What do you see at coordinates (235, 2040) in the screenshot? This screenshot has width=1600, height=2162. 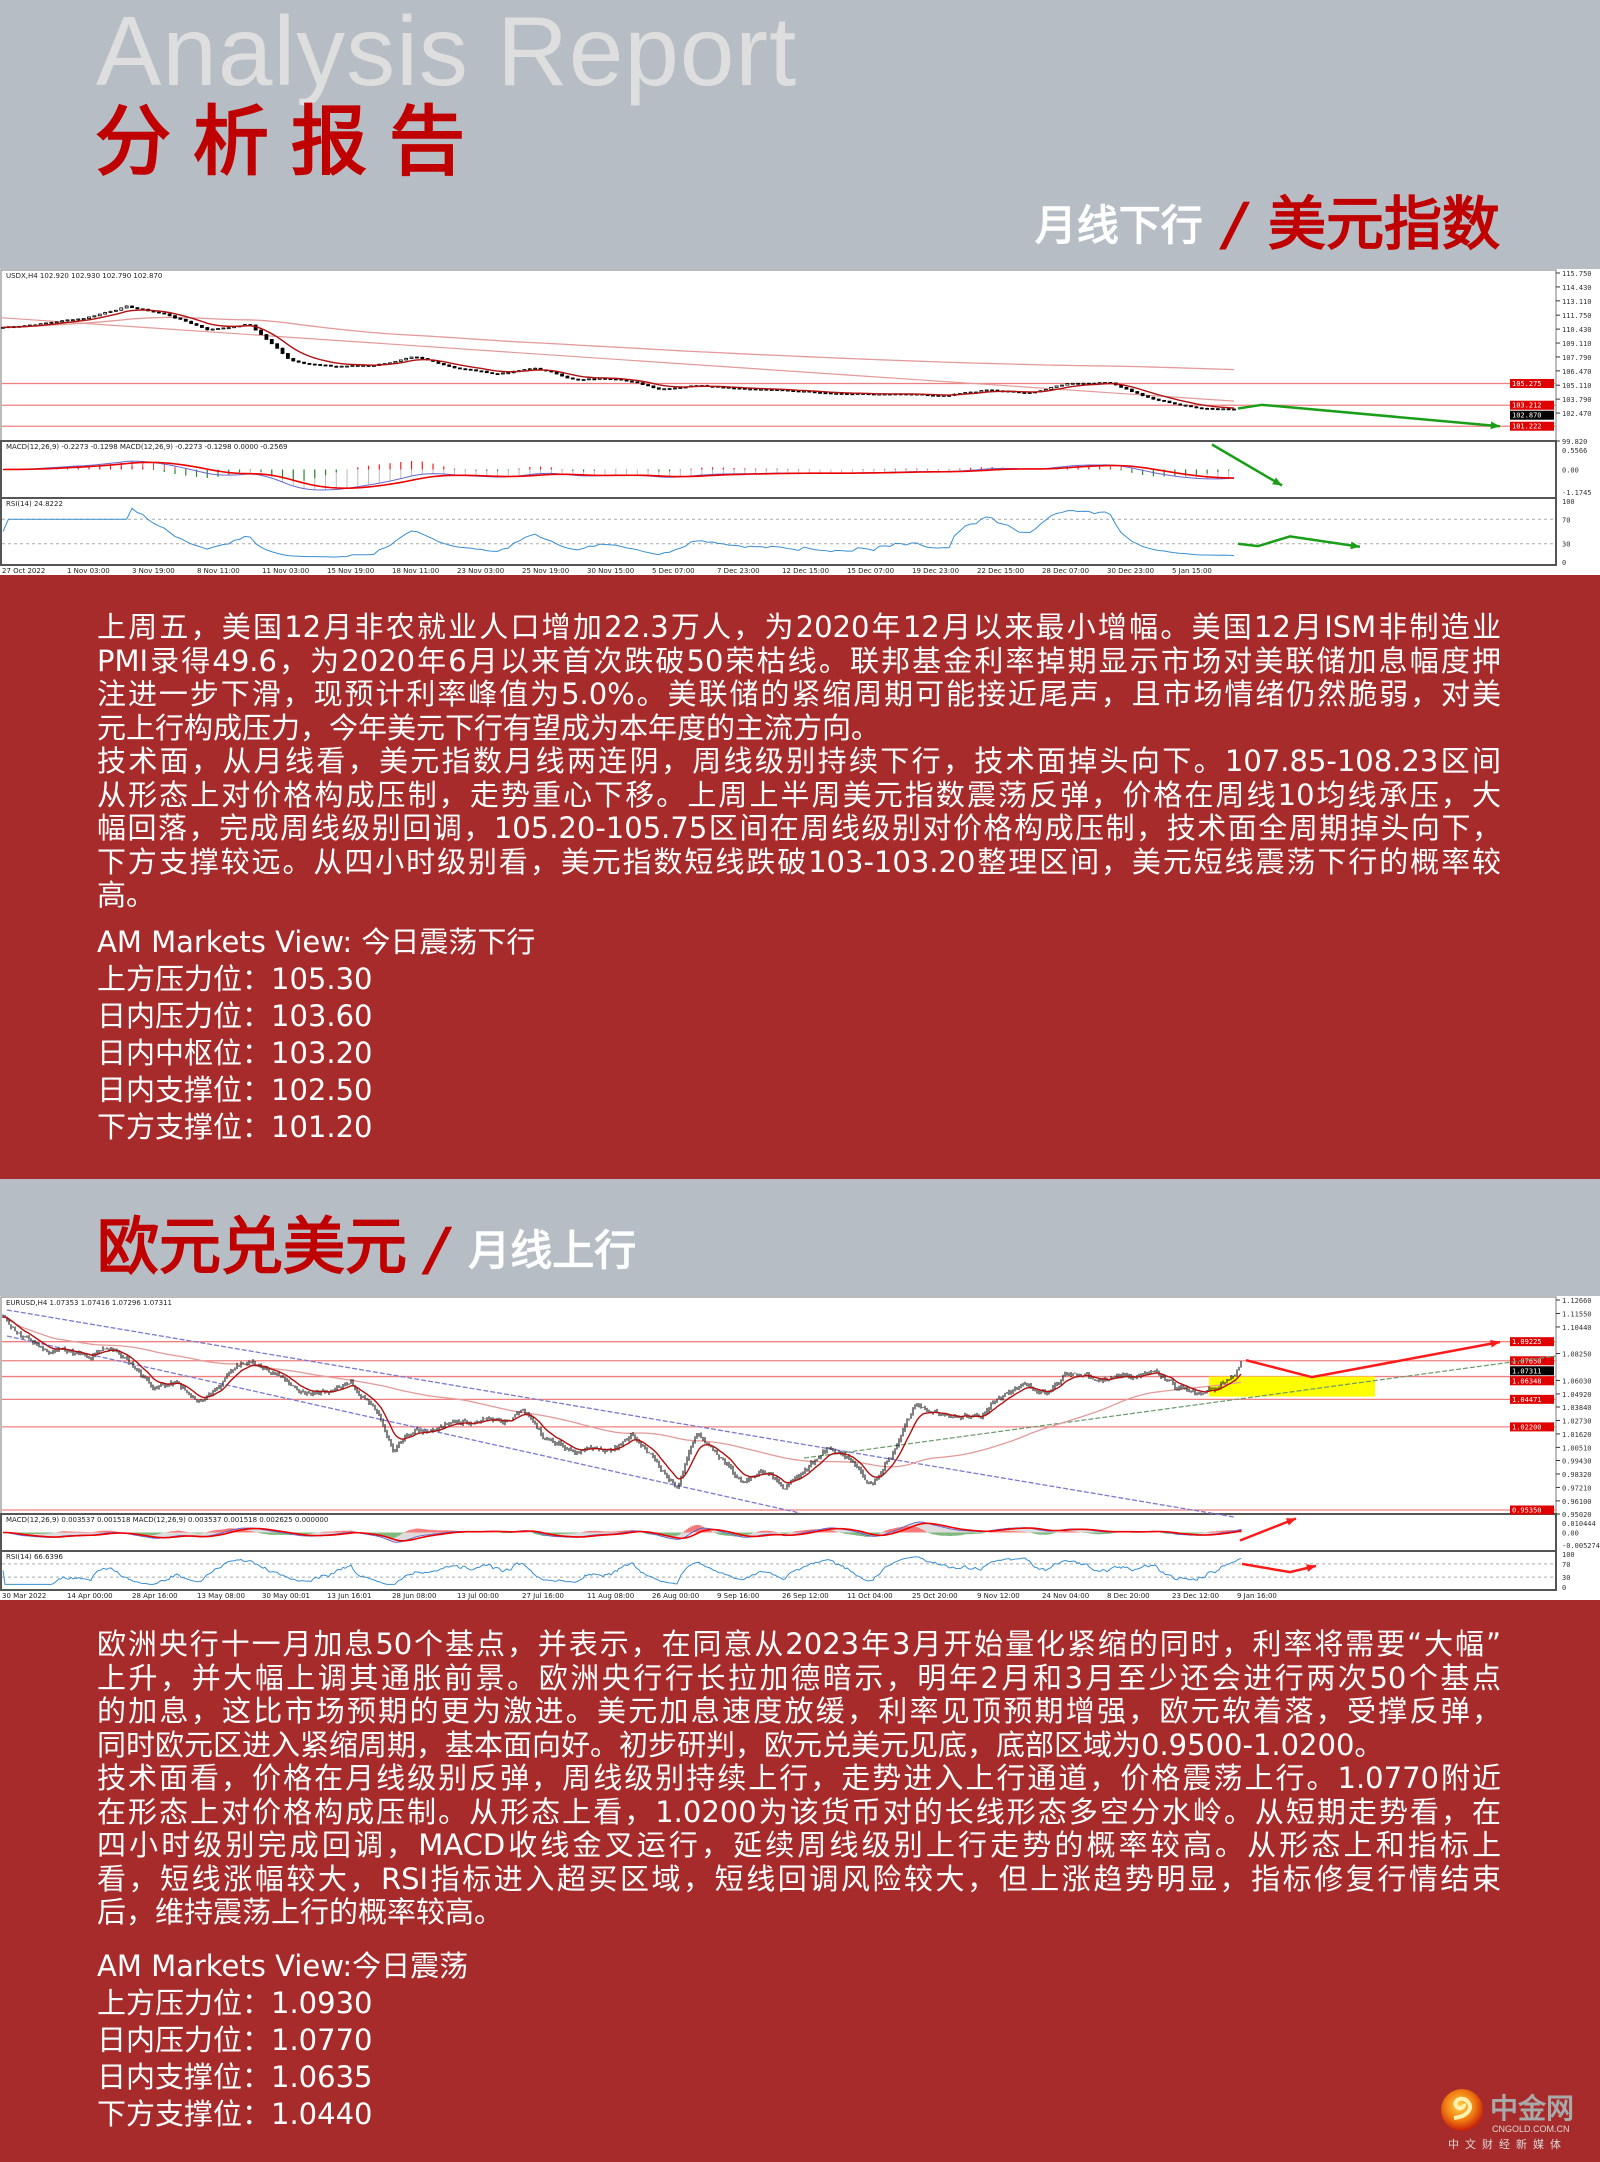 I see `eur-level: 日内压力位：1.0770` at bounding box center [235, 2040].